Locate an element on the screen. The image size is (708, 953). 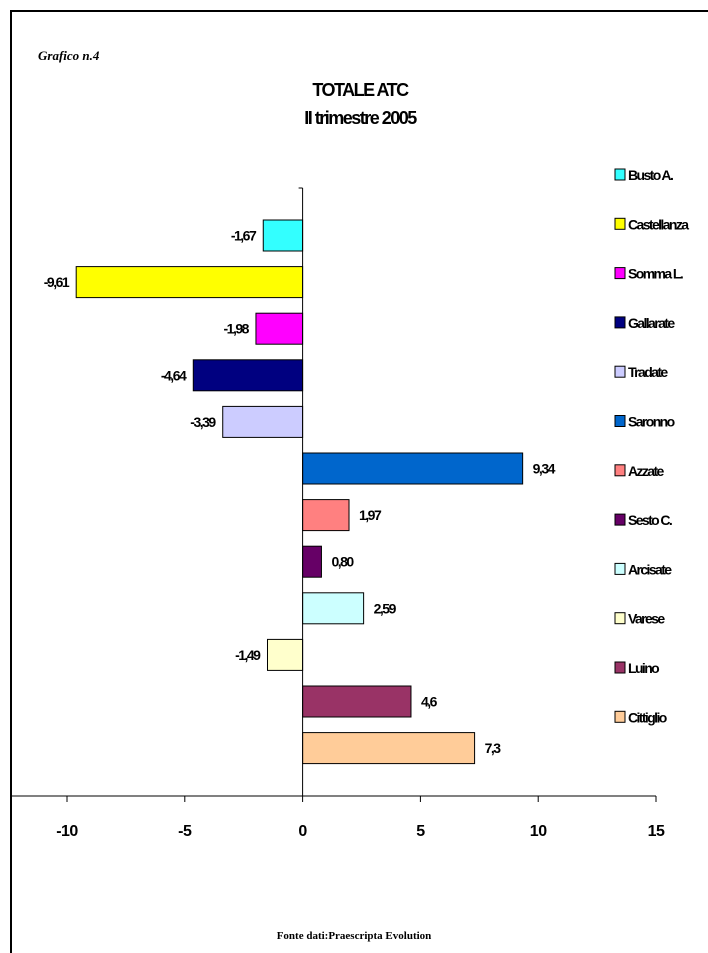
data-label-10: 4,6 is located at coordinates (429, 702).